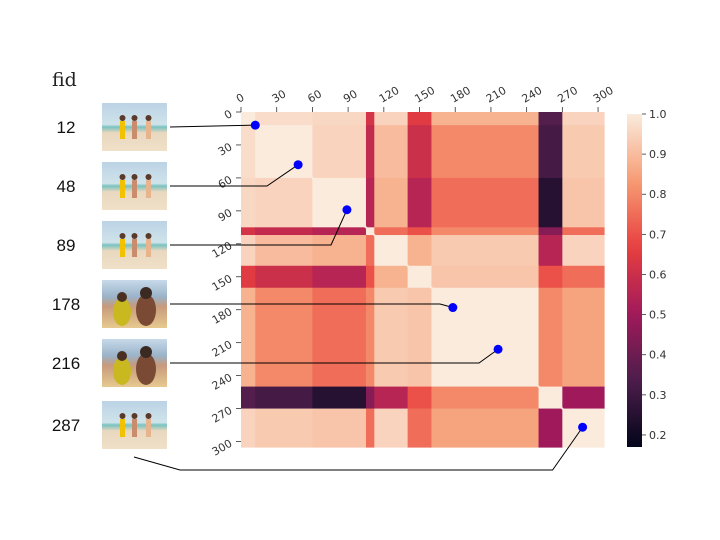 The width and height of the screenshot is (720, 540). I want to click on y-tick-label: 60, so click(225, 182).